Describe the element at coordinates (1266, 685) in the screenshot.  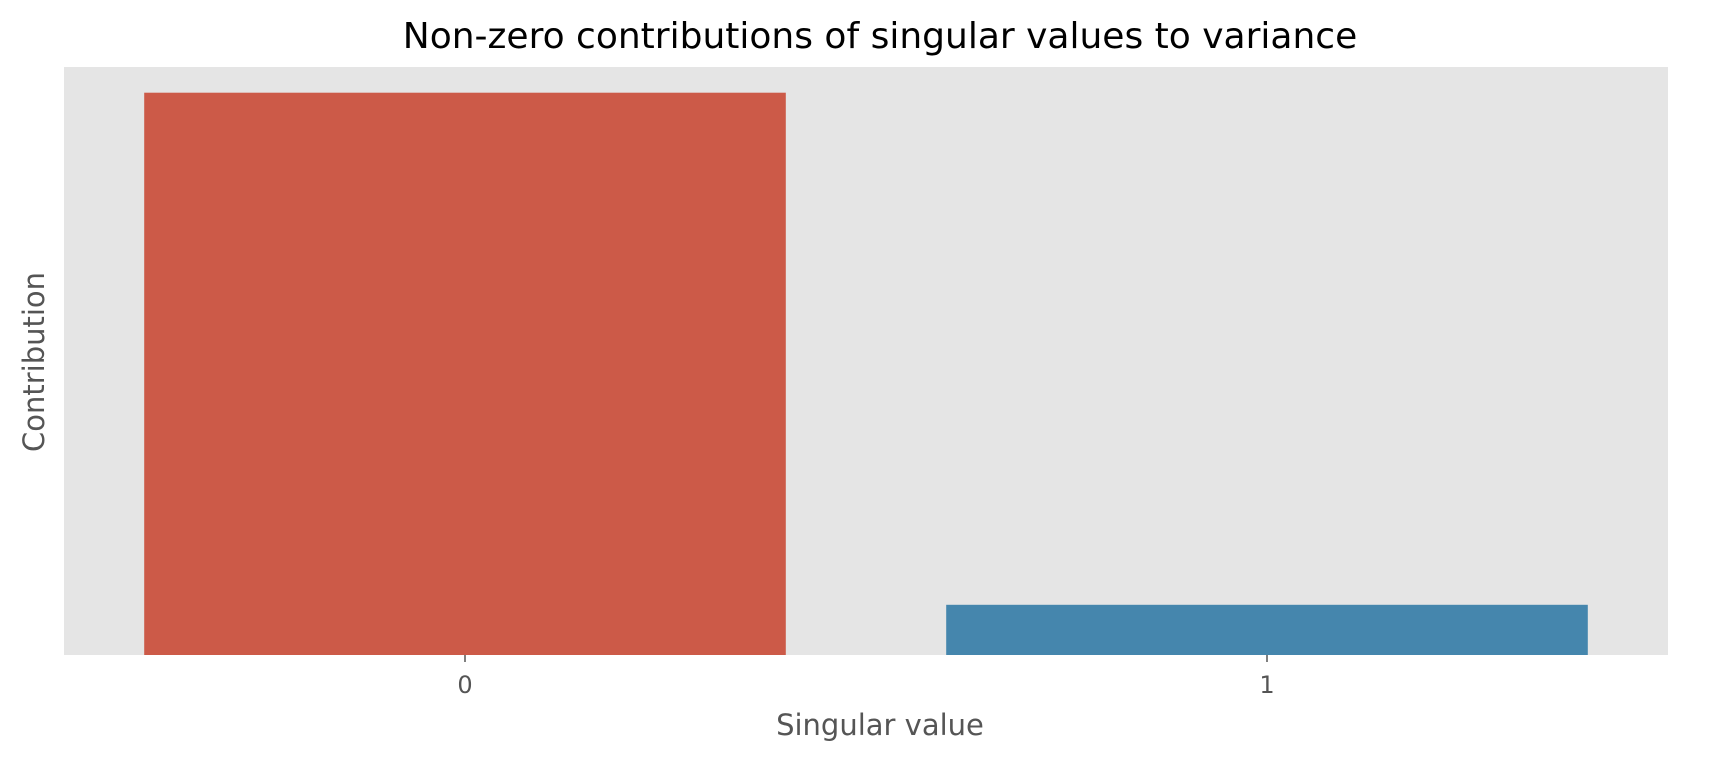
I see `x-tick-label: 1` at that location.